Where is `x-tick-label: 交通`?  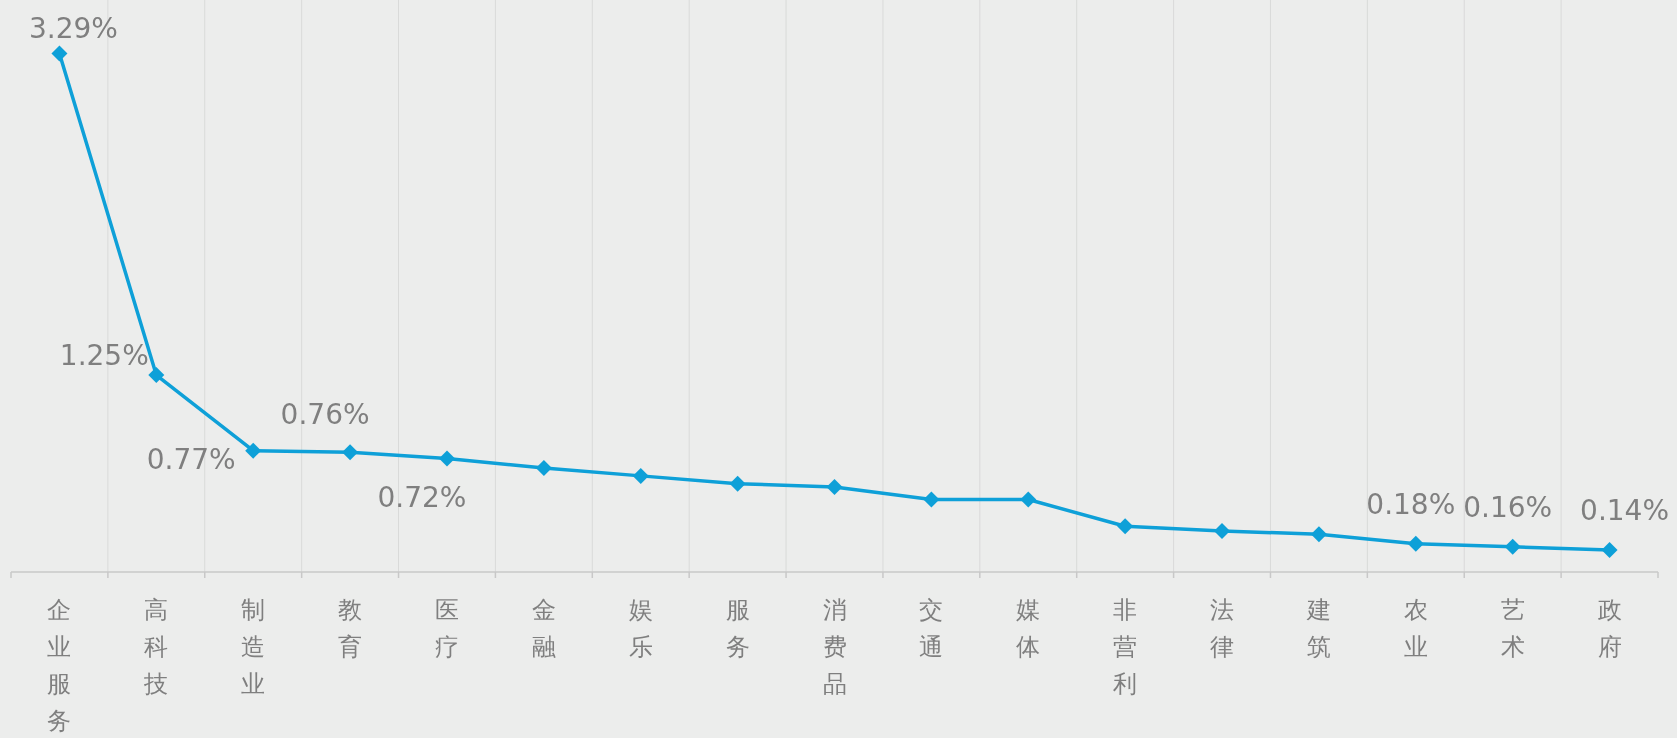
x-tick-label: 交通 is located at coordinates (931, 628).